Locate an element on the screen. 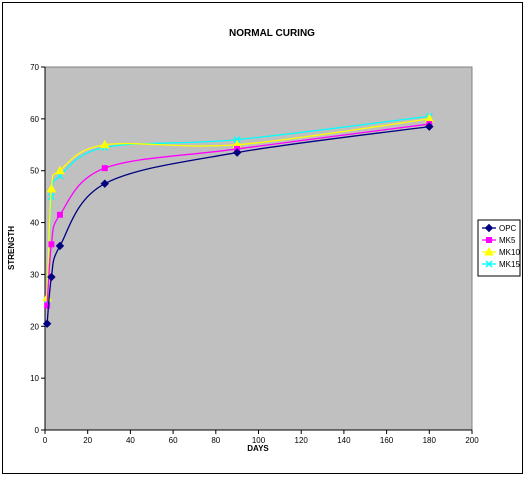  x-tick-label: 100 is located at coordinates (259, 440).